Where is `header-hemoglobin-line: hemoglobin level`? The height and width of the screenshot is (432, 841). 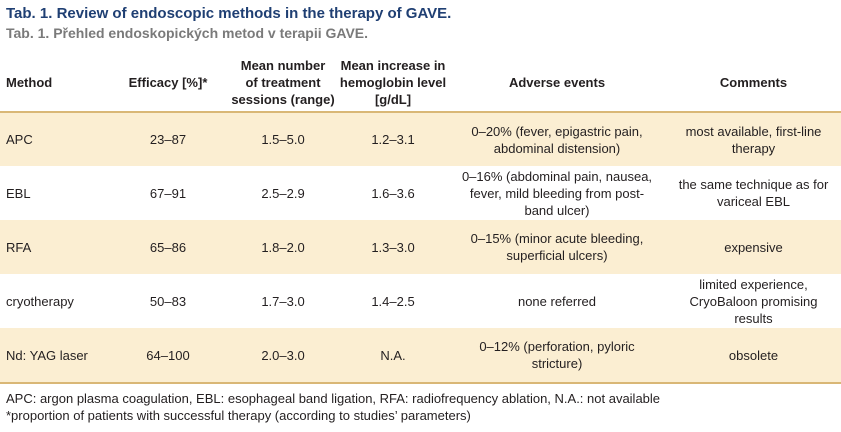 header-hemoglobin-line: hemoglobin level is located at coordinates (393, 82).